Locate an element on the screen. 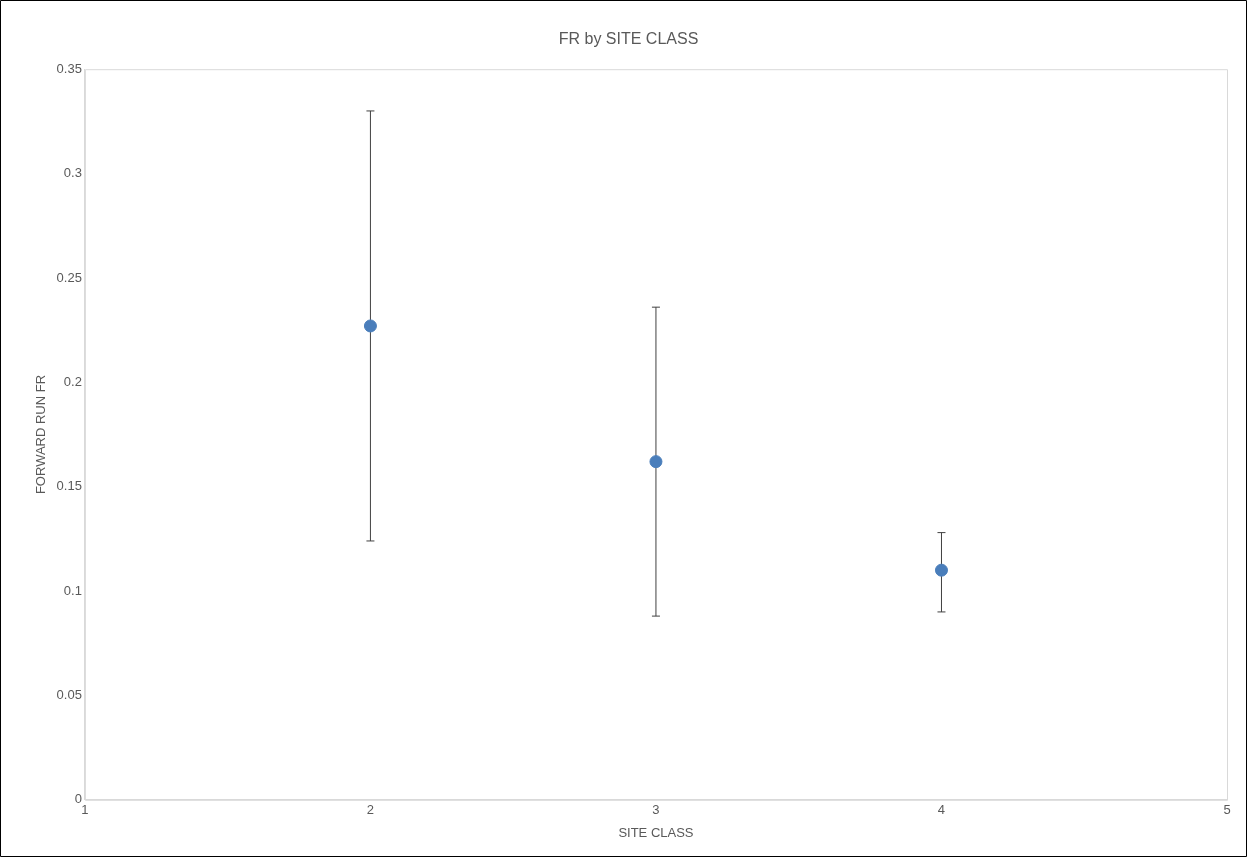  y-axis-title: FORWARD RUN FR is located at coordinates (41, 434).